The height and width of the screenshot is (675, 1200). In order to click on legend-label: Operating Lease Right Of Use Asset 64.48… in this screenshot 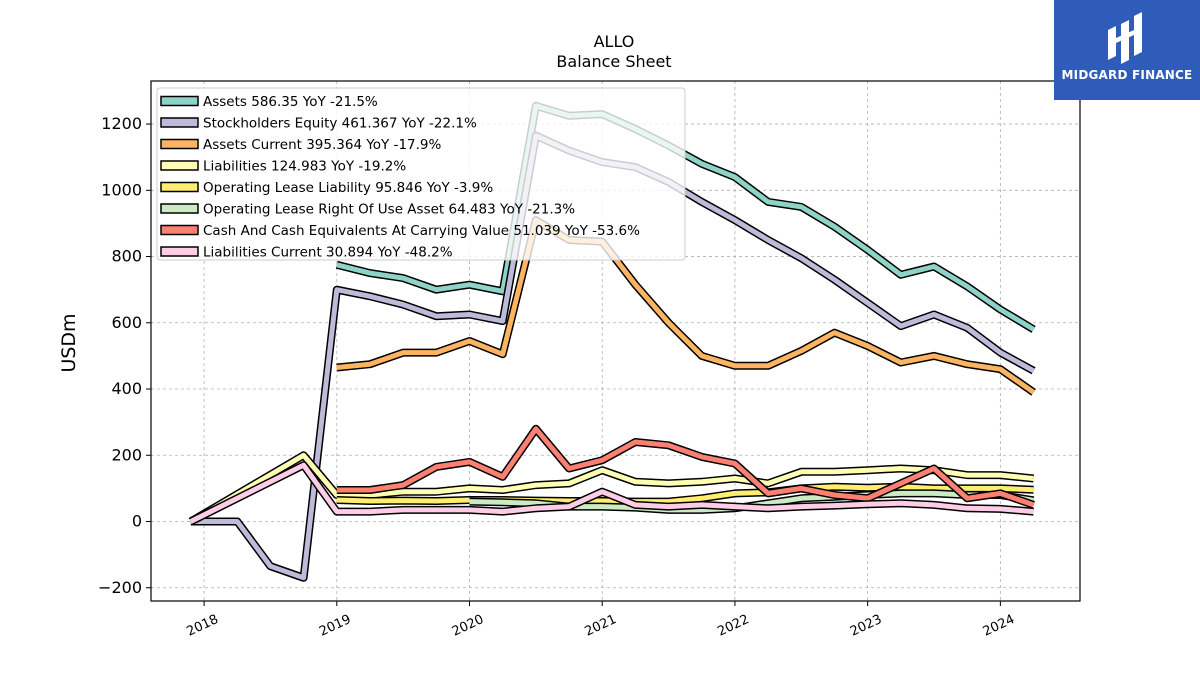, I will do `click(389, 210)`.